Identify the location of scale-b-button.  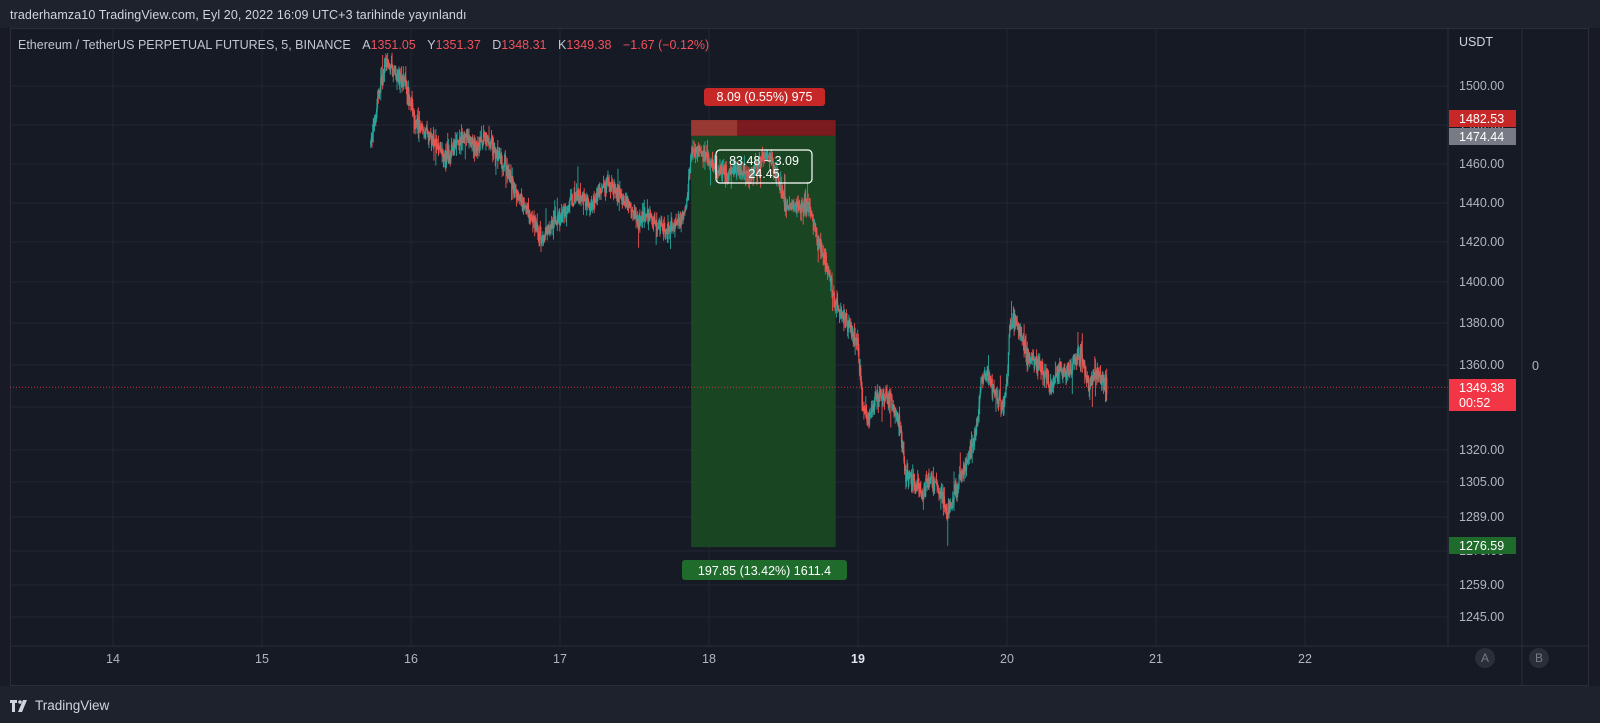
(1539, 658).